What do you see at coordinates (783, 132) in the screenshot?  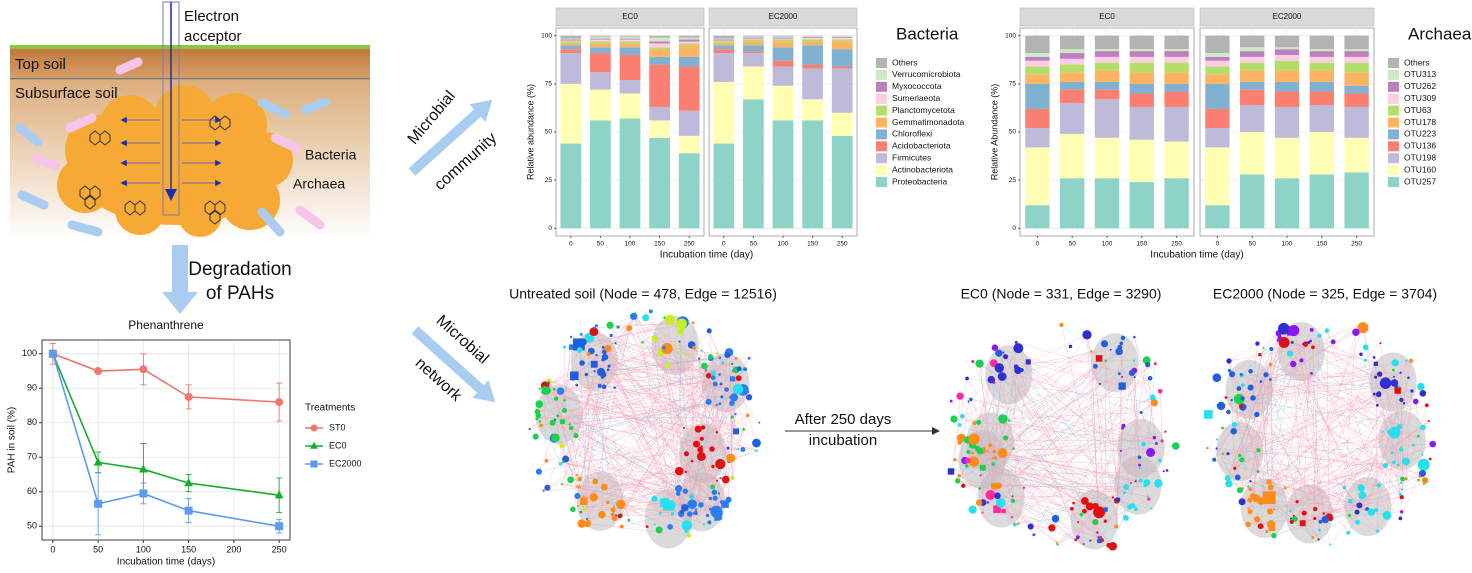 I see `plot-border` at bounding box center [783, 132].